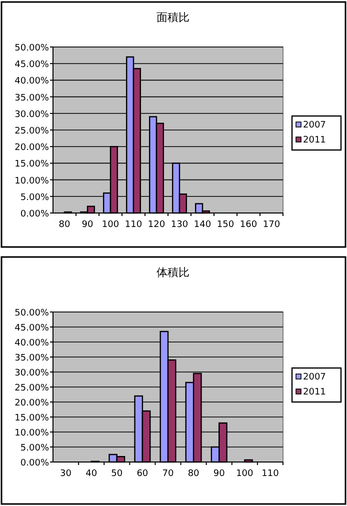 The height and width of the screenshot is (506, 347). What do you see at coordinates (249, 225) in the screenshot?
I see `x-tick-label: 160` at bounding box center [249, 225].